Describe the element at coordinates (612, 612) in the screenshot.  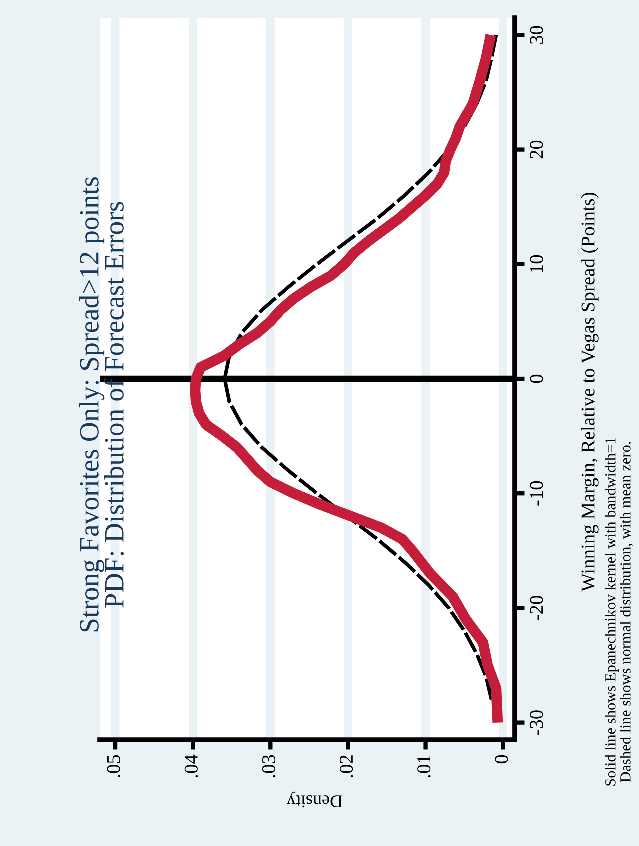
I see `text: Solid line shows Epanechnikov kernel with bandwidth=1` at that location.